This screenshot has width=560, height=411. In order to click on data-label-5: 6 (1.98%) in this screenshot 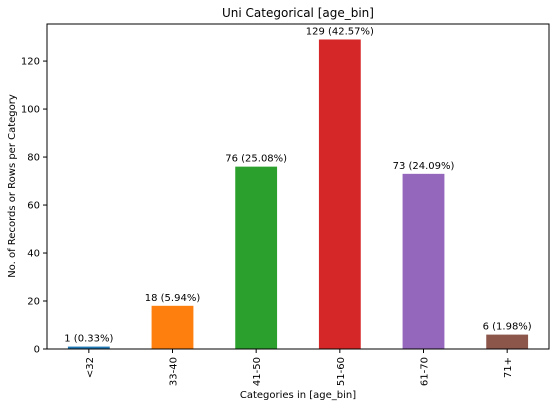, I will do `click(507, 327)`.